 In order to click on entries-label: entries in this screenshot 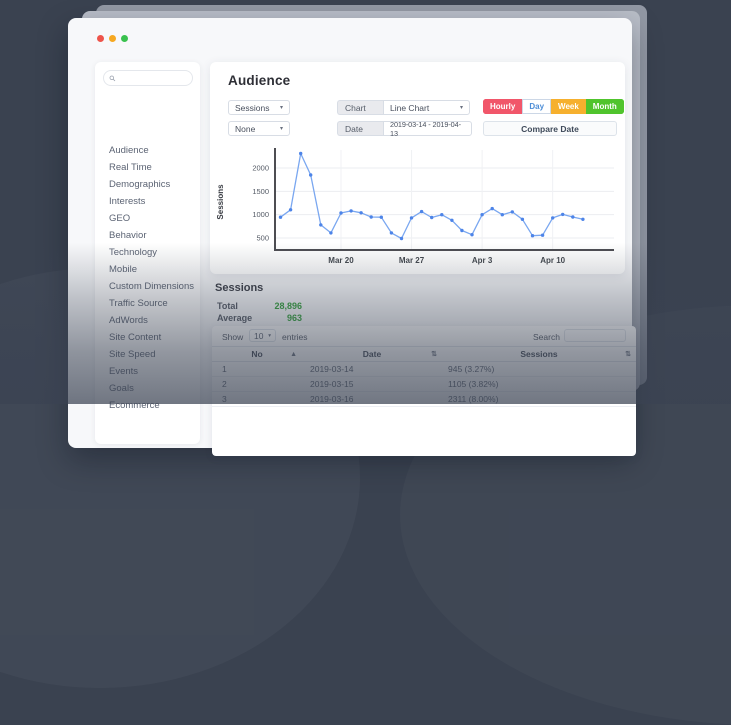, I will do `click(295, 337)`.